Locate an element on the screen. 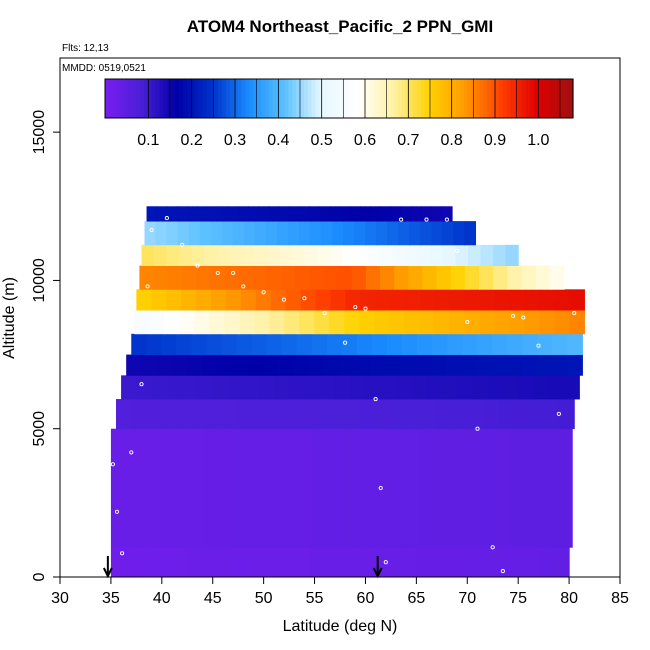  colorbar-tick-label: 1.0 is located at coordinates (538, 140).